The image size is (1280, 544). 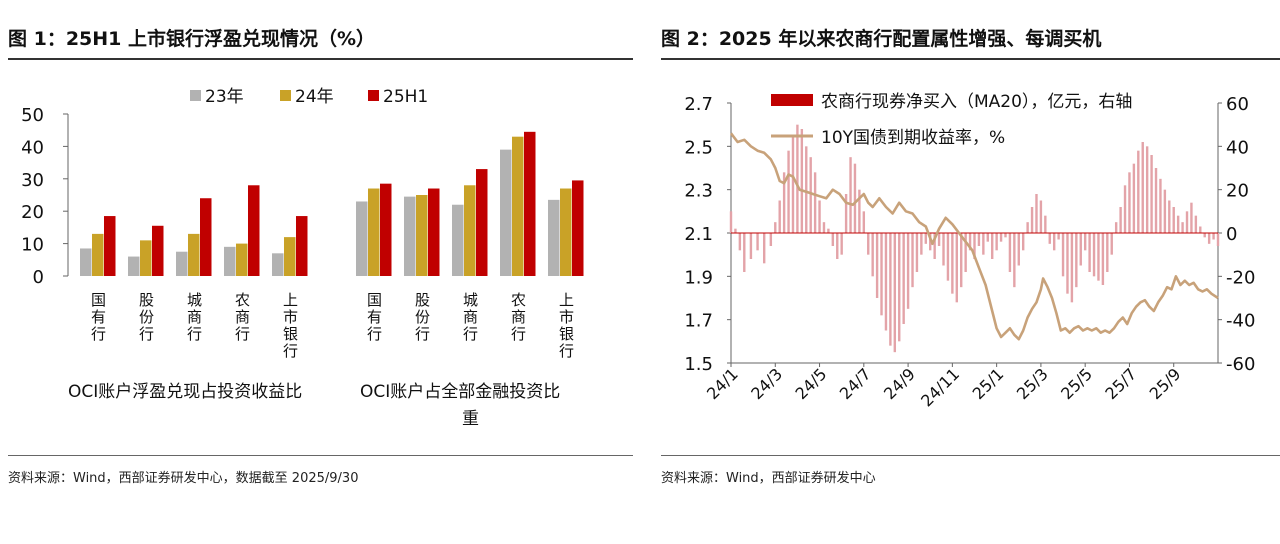 I want to click on left-tick-label: 2.5, so click(x=698, y=147).